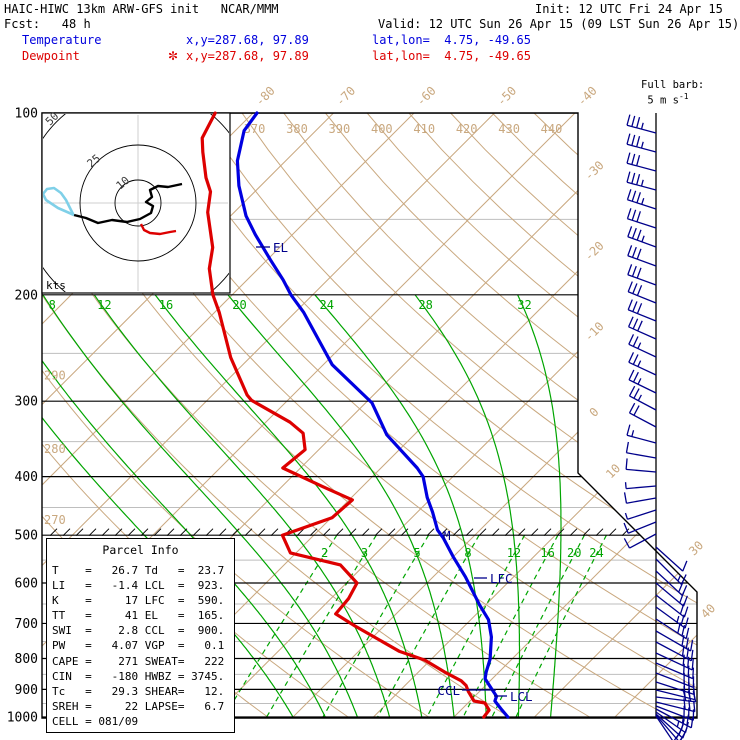 This screenshot has width=740, height=740. I want to click on svg-text: 900, so click(26, 690).